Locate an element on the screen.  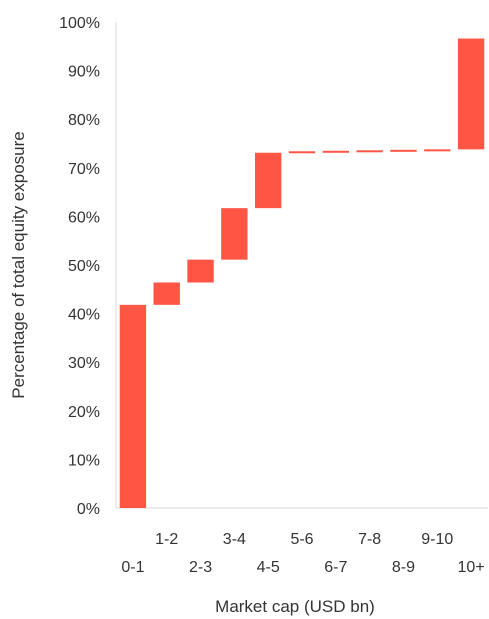
x-tick-label: 1-2 is located at coordinates (166, 539).